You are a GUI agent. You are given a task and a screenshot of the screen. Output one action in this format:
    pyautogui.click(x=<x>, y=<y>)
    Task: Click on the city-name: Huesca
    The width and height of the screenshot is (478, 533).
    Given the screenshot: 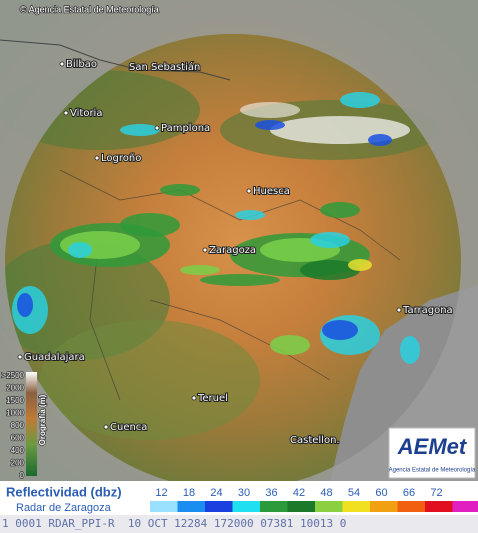 What is the action you would take?
    pyautogui.click(x=271, y=191)
    